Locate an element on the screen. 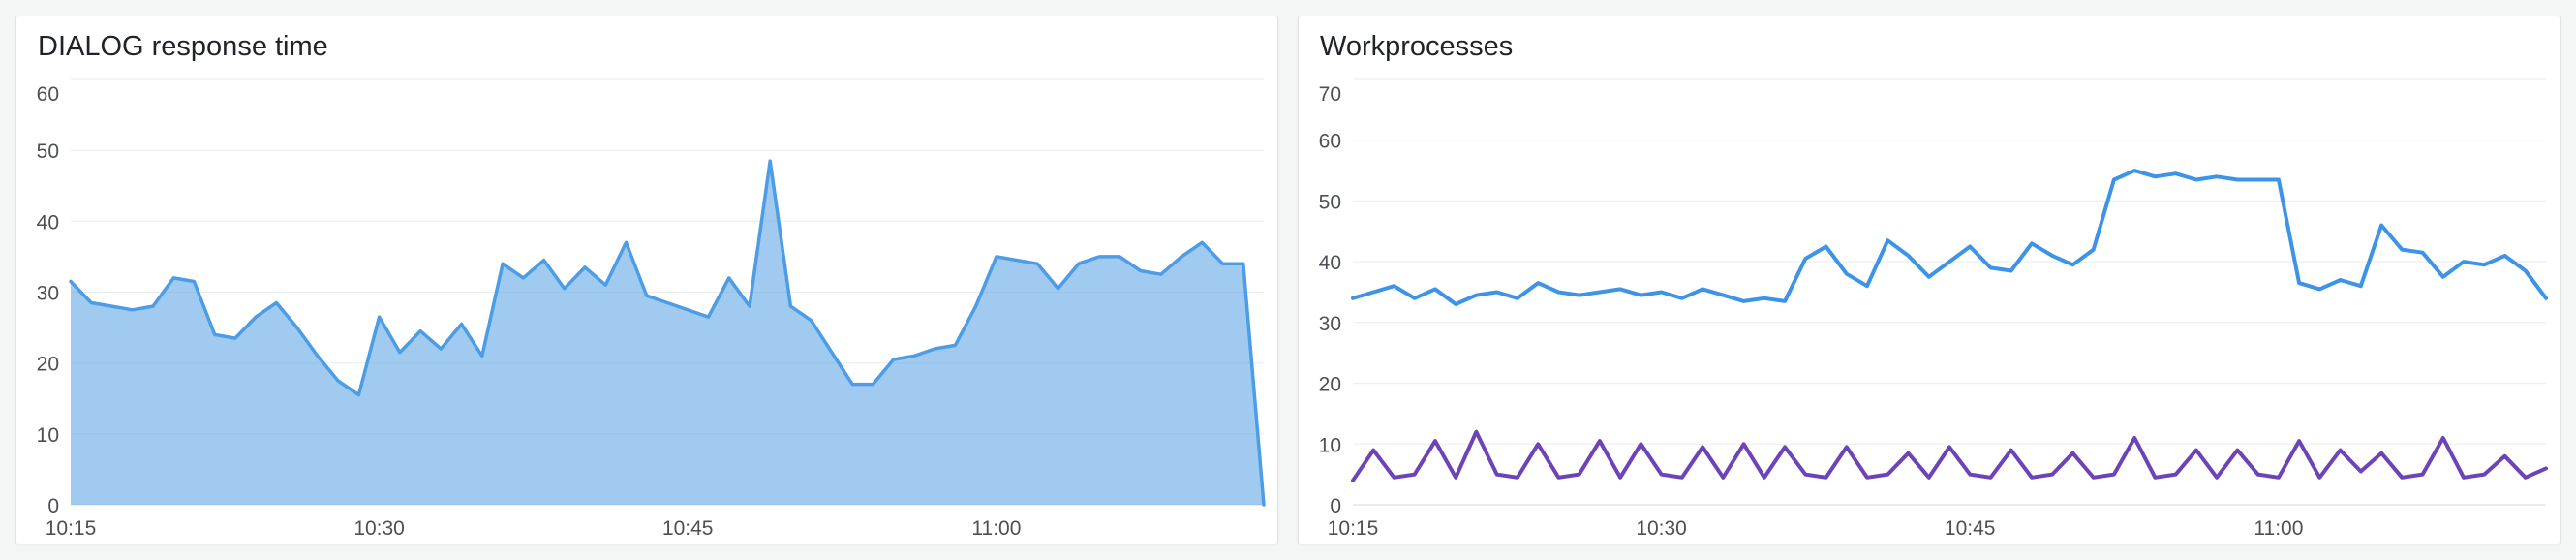  panel-title-workprocesses: Workprocesses is located at coordinates (1417, 47).